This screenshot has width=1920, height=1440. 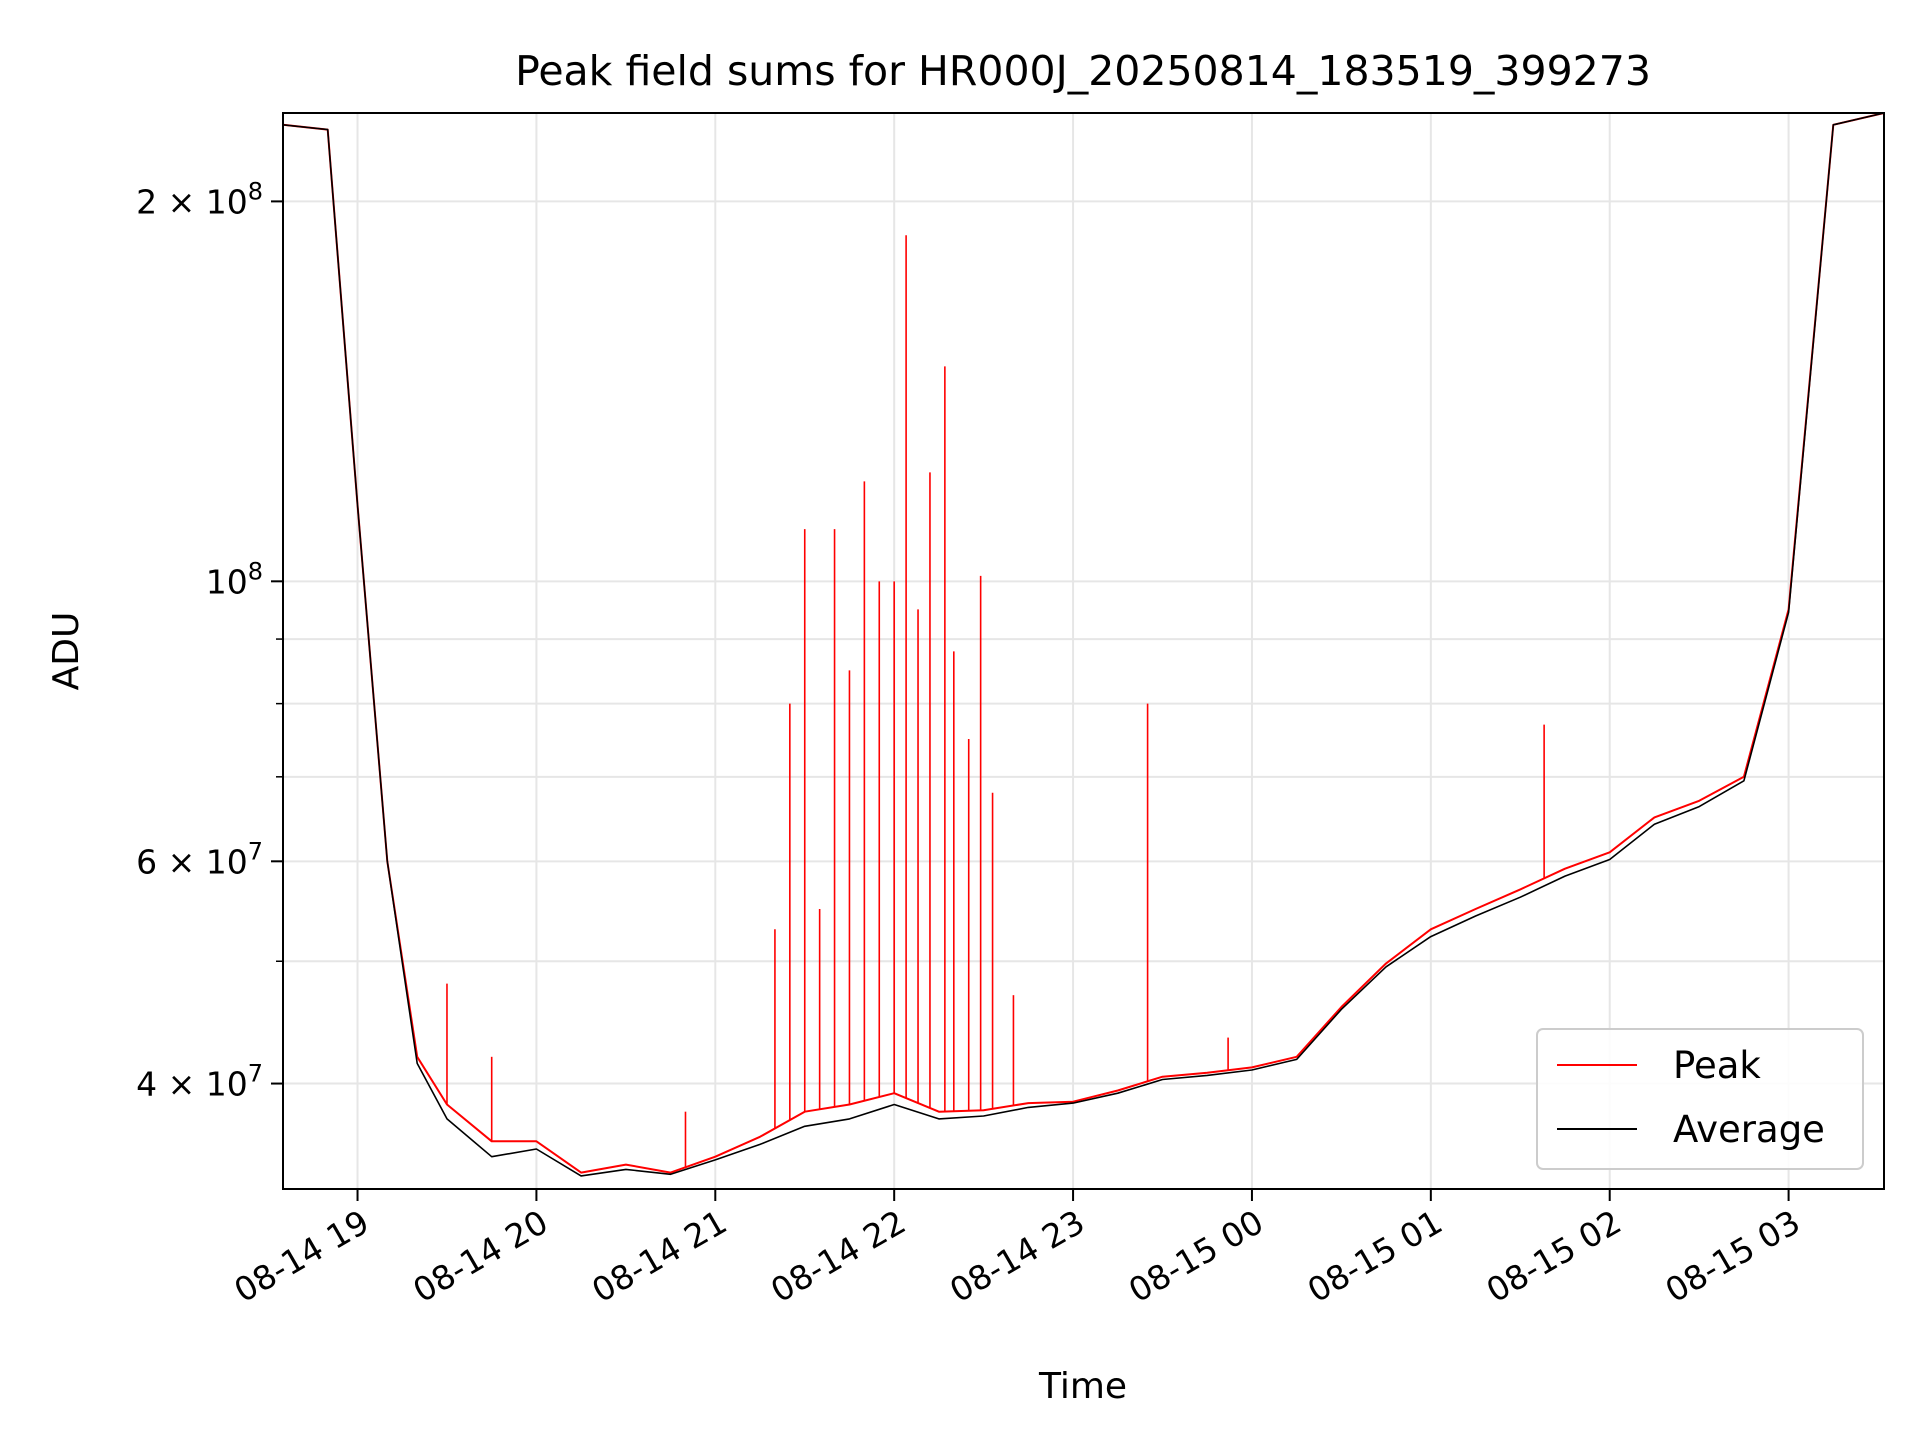 What do you see at coordinates (192, 1084) in the screenshot?
I see `y-tick-base: 4 × 10` at bounding box center [192, 1084].